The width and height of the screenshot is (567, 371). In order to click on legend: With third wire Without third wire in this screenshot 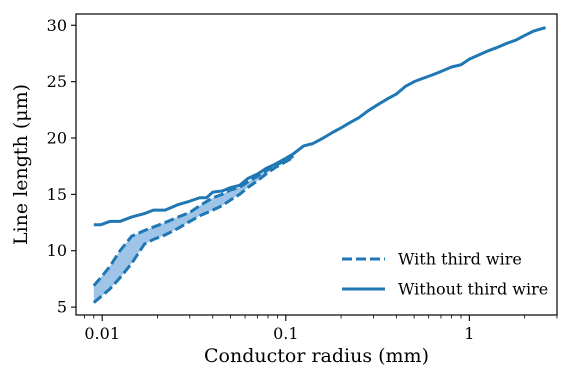, I will do `click(445, 274)`.